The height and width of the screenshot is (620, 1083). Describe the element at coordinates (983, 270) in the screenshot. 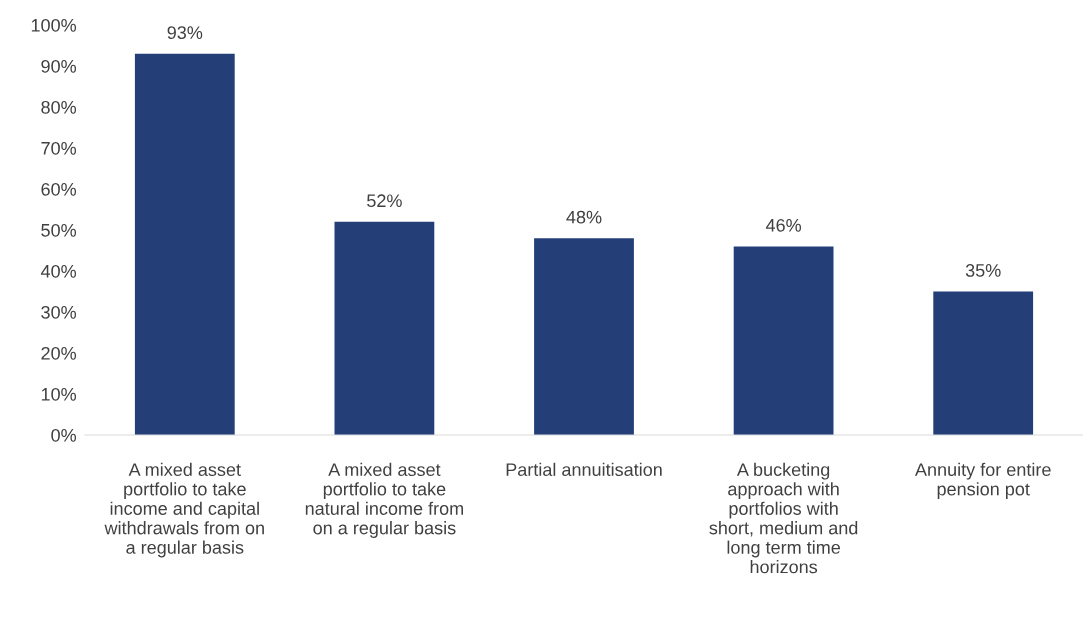

I see `data-label: 35%` at that location.